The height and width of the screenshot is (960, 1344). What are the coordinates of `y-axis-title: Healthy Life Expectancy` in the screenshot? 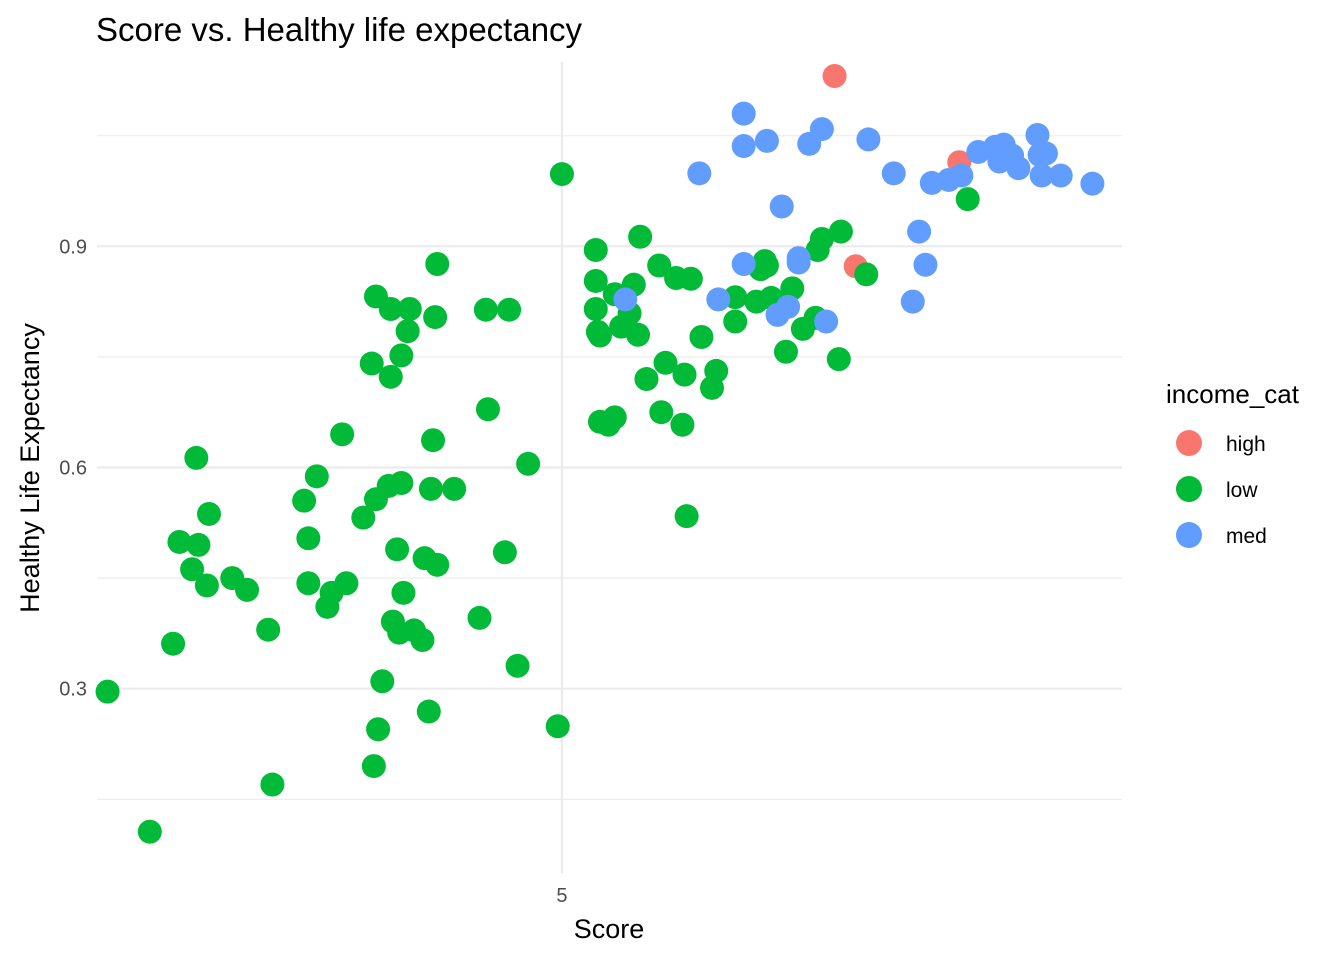 It's located at (30, 468).